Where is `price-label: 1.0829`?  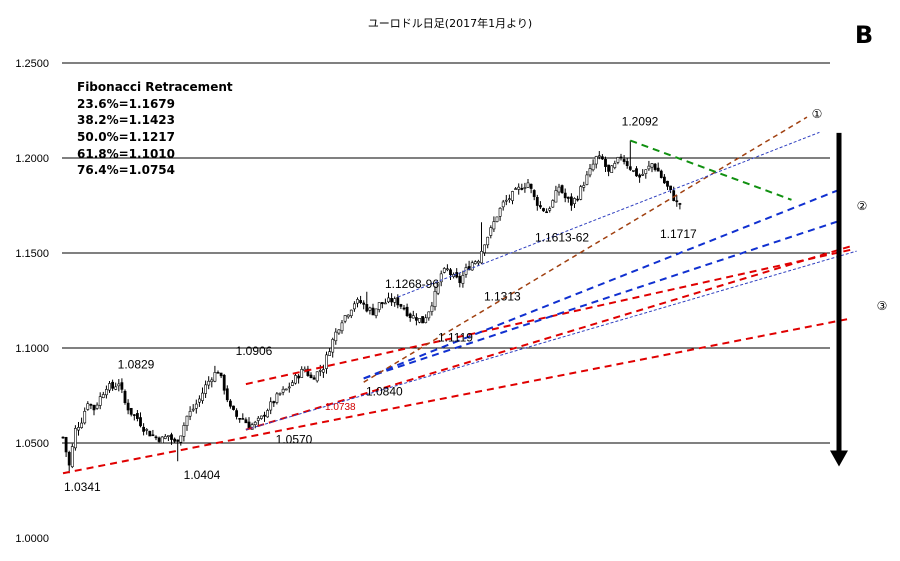 price-label: 1.0829 is located at coordinates (136, 364).